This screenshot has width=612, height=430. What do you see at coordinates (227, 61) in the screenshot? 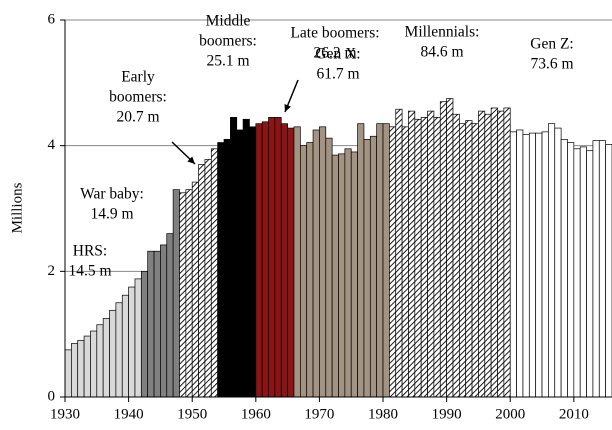
I see `generation-label: 25.1 m` at bounding box center [227, 61].